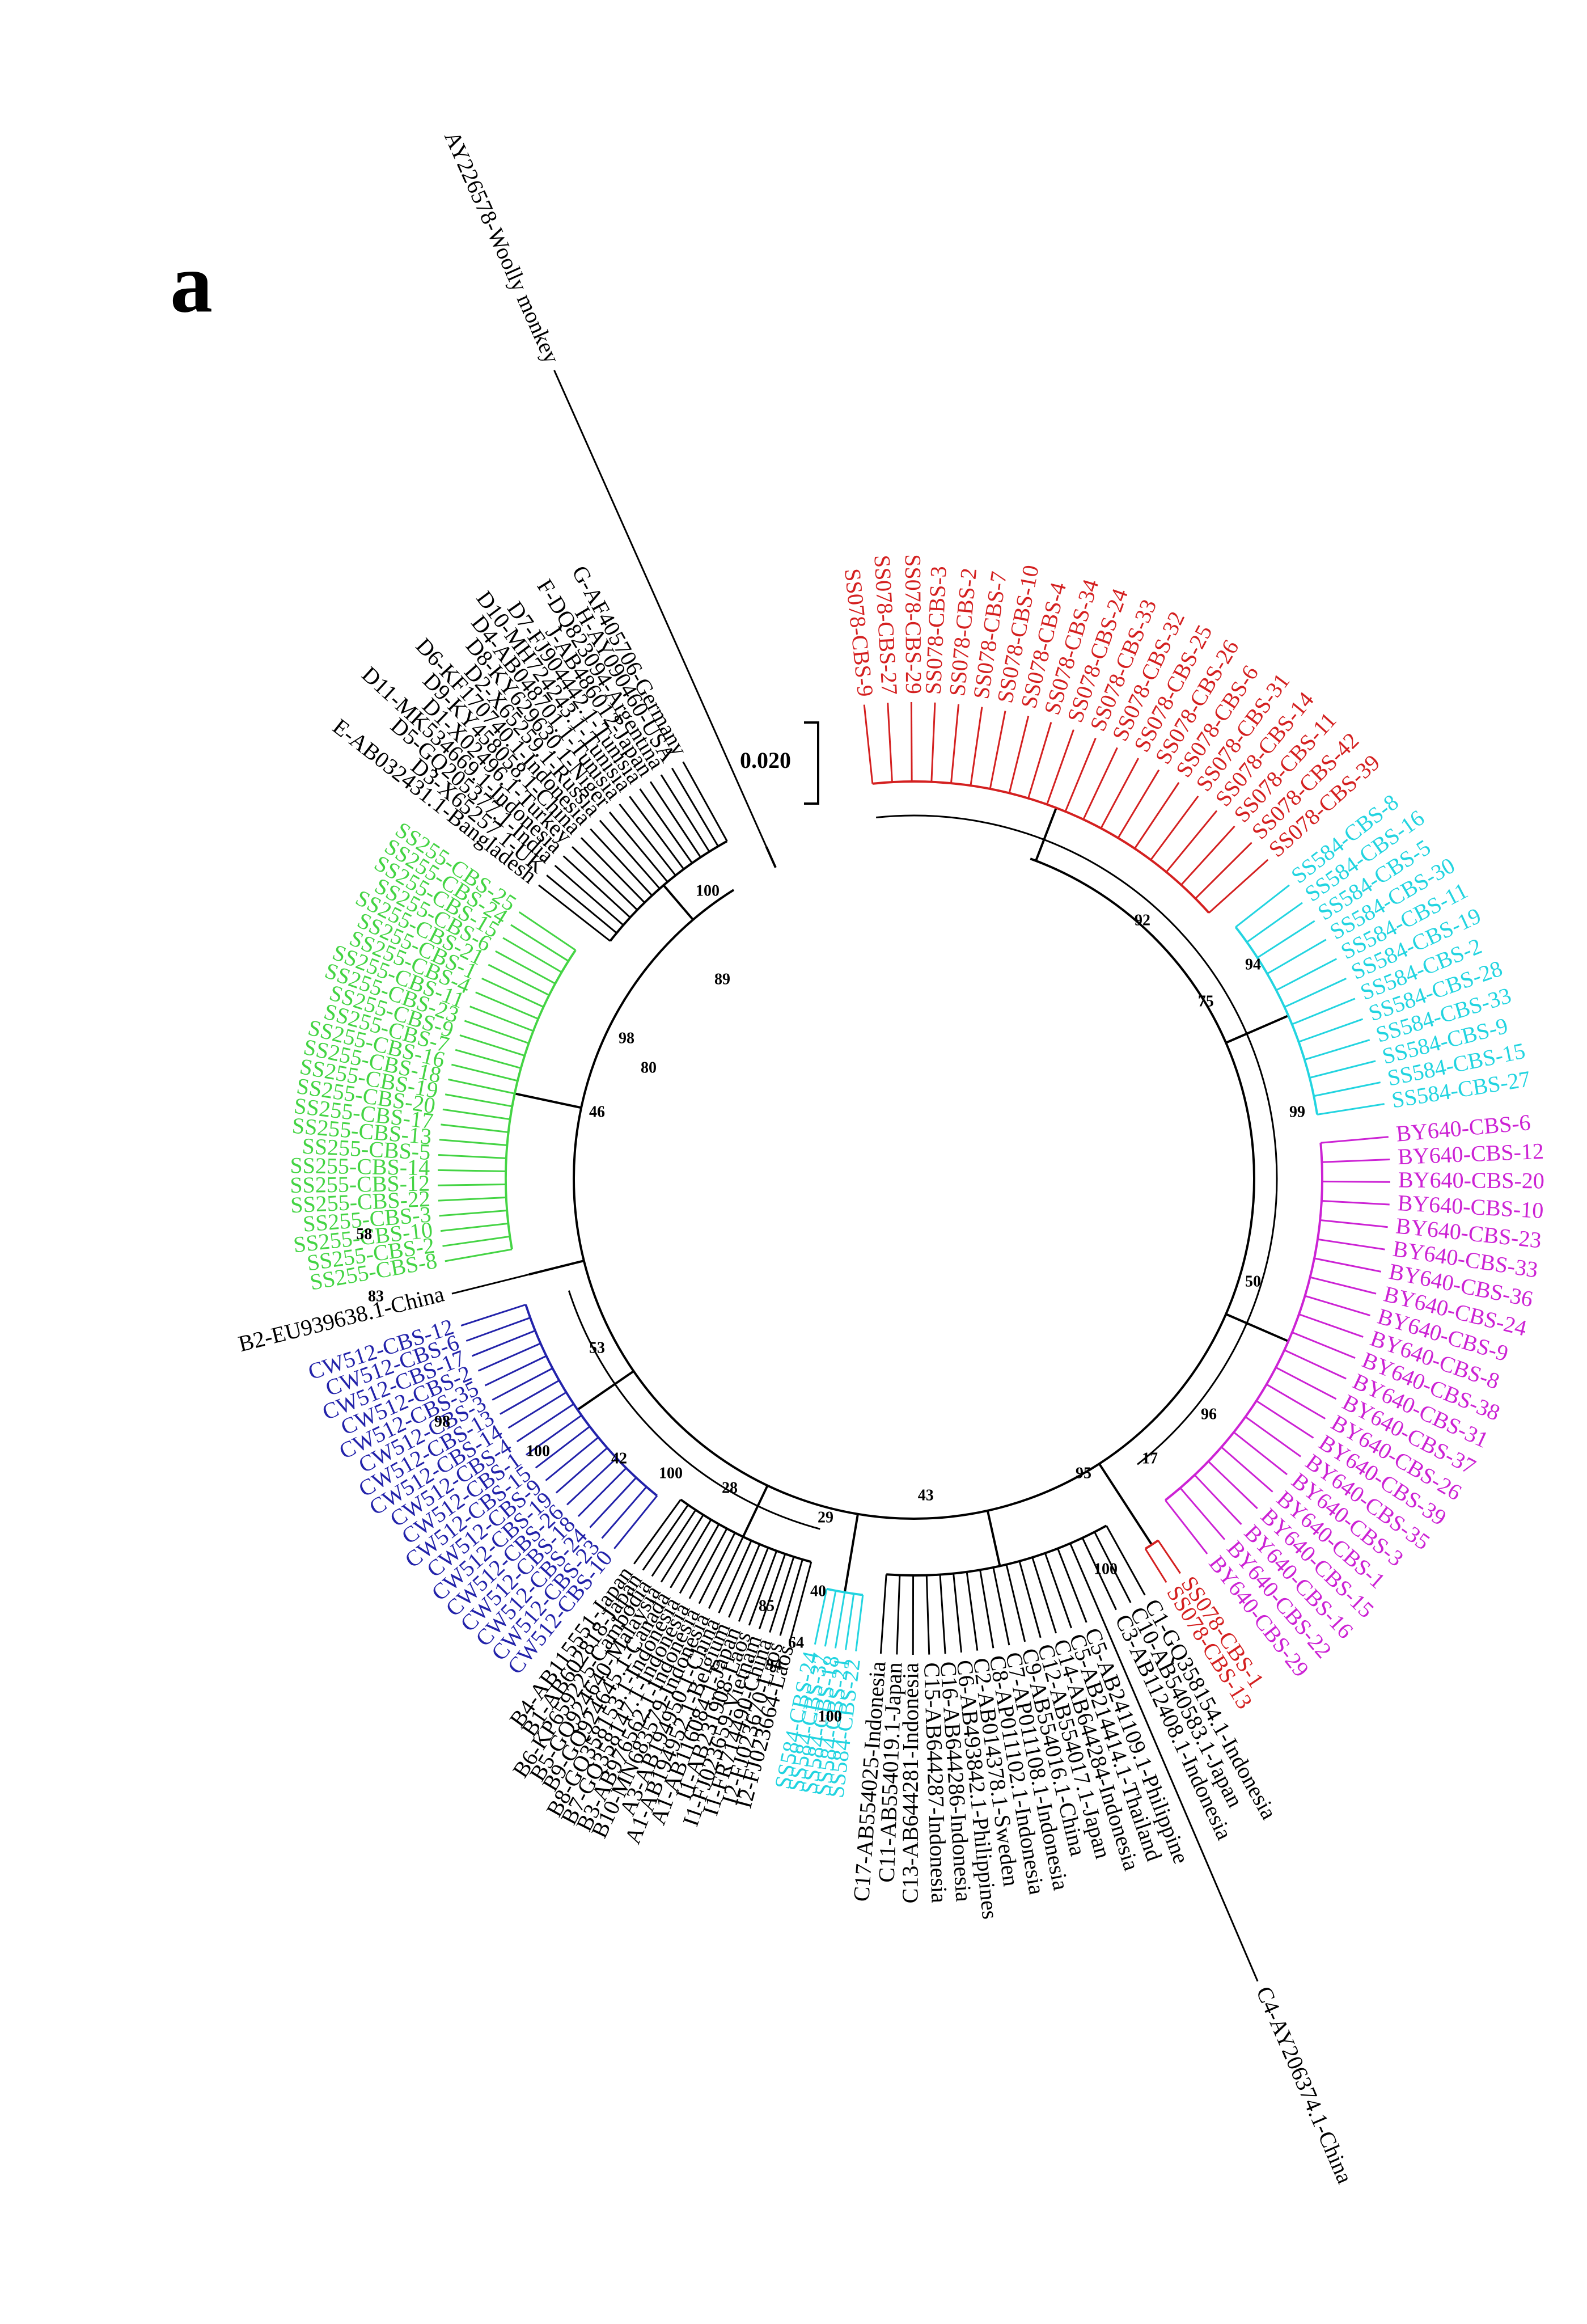 This screenshot has width=1587, height=2324. What do you see at coordinates (1470, 1153) in the screenshot?
I see `leaf-label: BY640-CBS-12` at bounding box center [1470, 1153].